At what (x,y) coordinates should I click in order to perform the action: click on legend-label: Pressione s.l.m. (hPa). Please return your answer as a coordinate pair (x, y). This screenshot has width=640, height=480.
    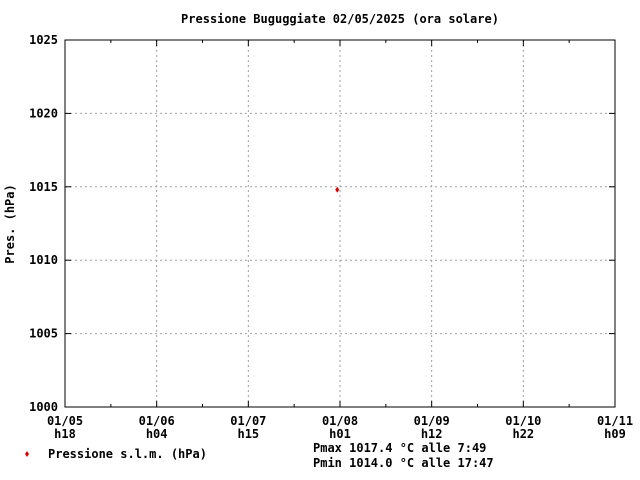
    Looking at the image, I should click on (127, 454).